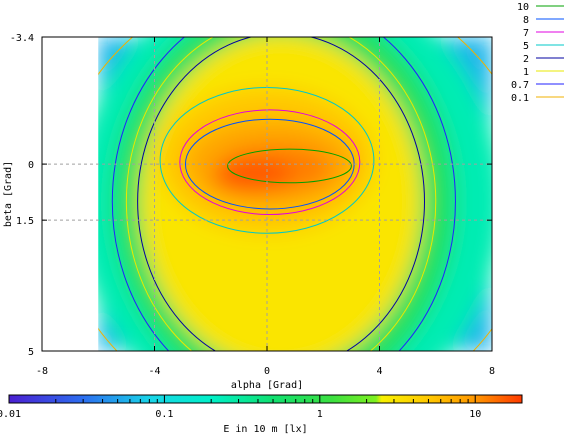  I want to click on legend-label: 7, so click(526, 33).